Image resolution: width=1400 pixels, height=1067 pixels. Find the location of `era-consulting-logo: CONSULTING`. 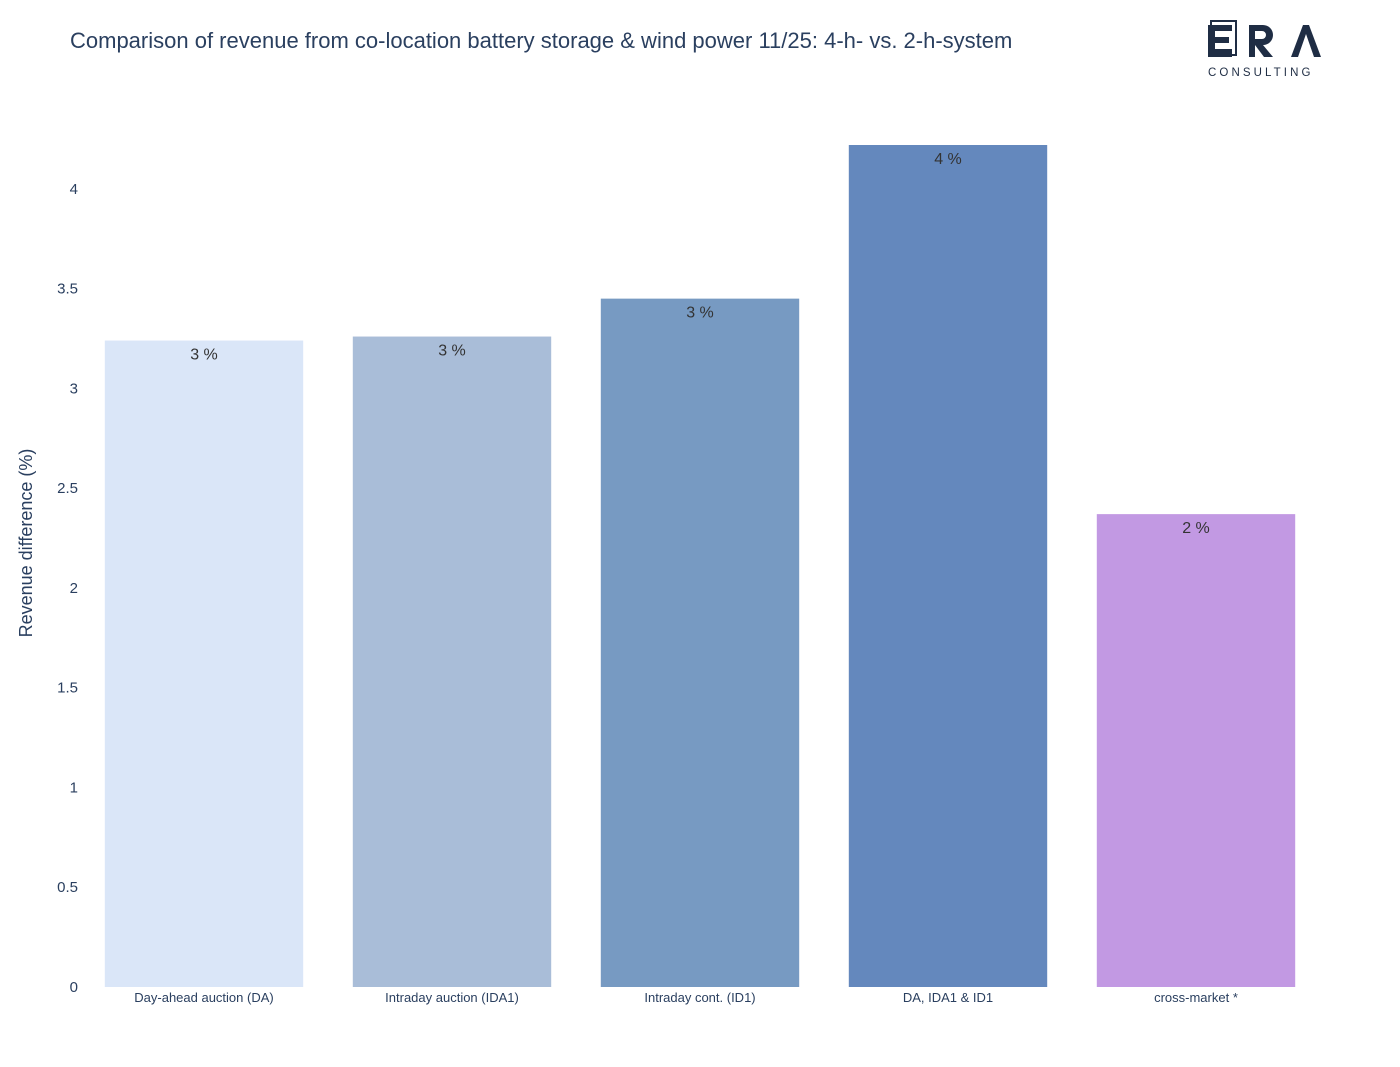

era-consulting-logo: CONSULTING is located at coordinates (1265, 51).